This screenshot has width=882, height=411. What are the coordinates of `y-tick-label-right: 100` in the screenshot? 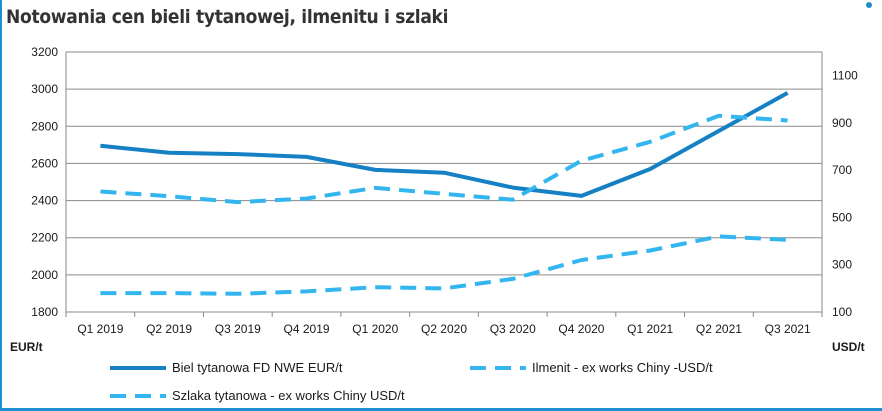 It's located at (842, 312).